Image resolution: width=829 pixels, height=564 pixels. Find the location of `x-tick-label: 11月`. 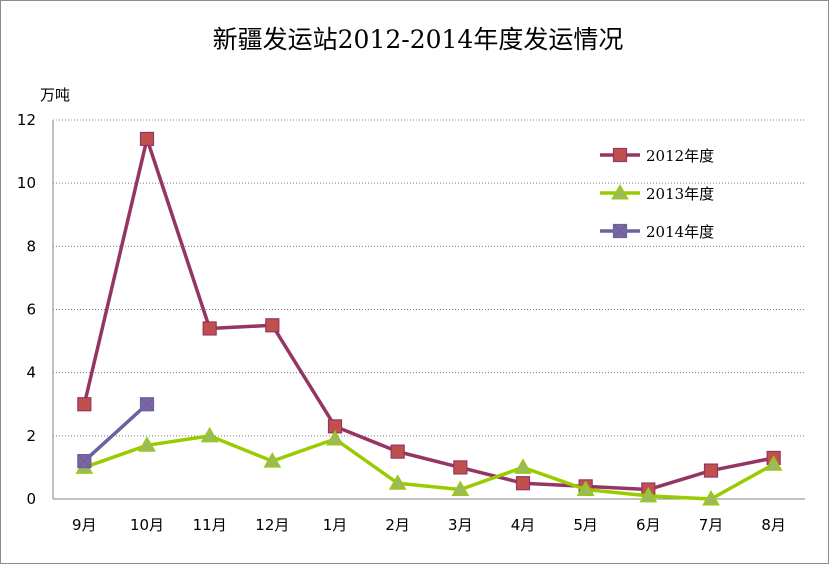

x-tick-label: 11月 is located at coordinates (210, 525).